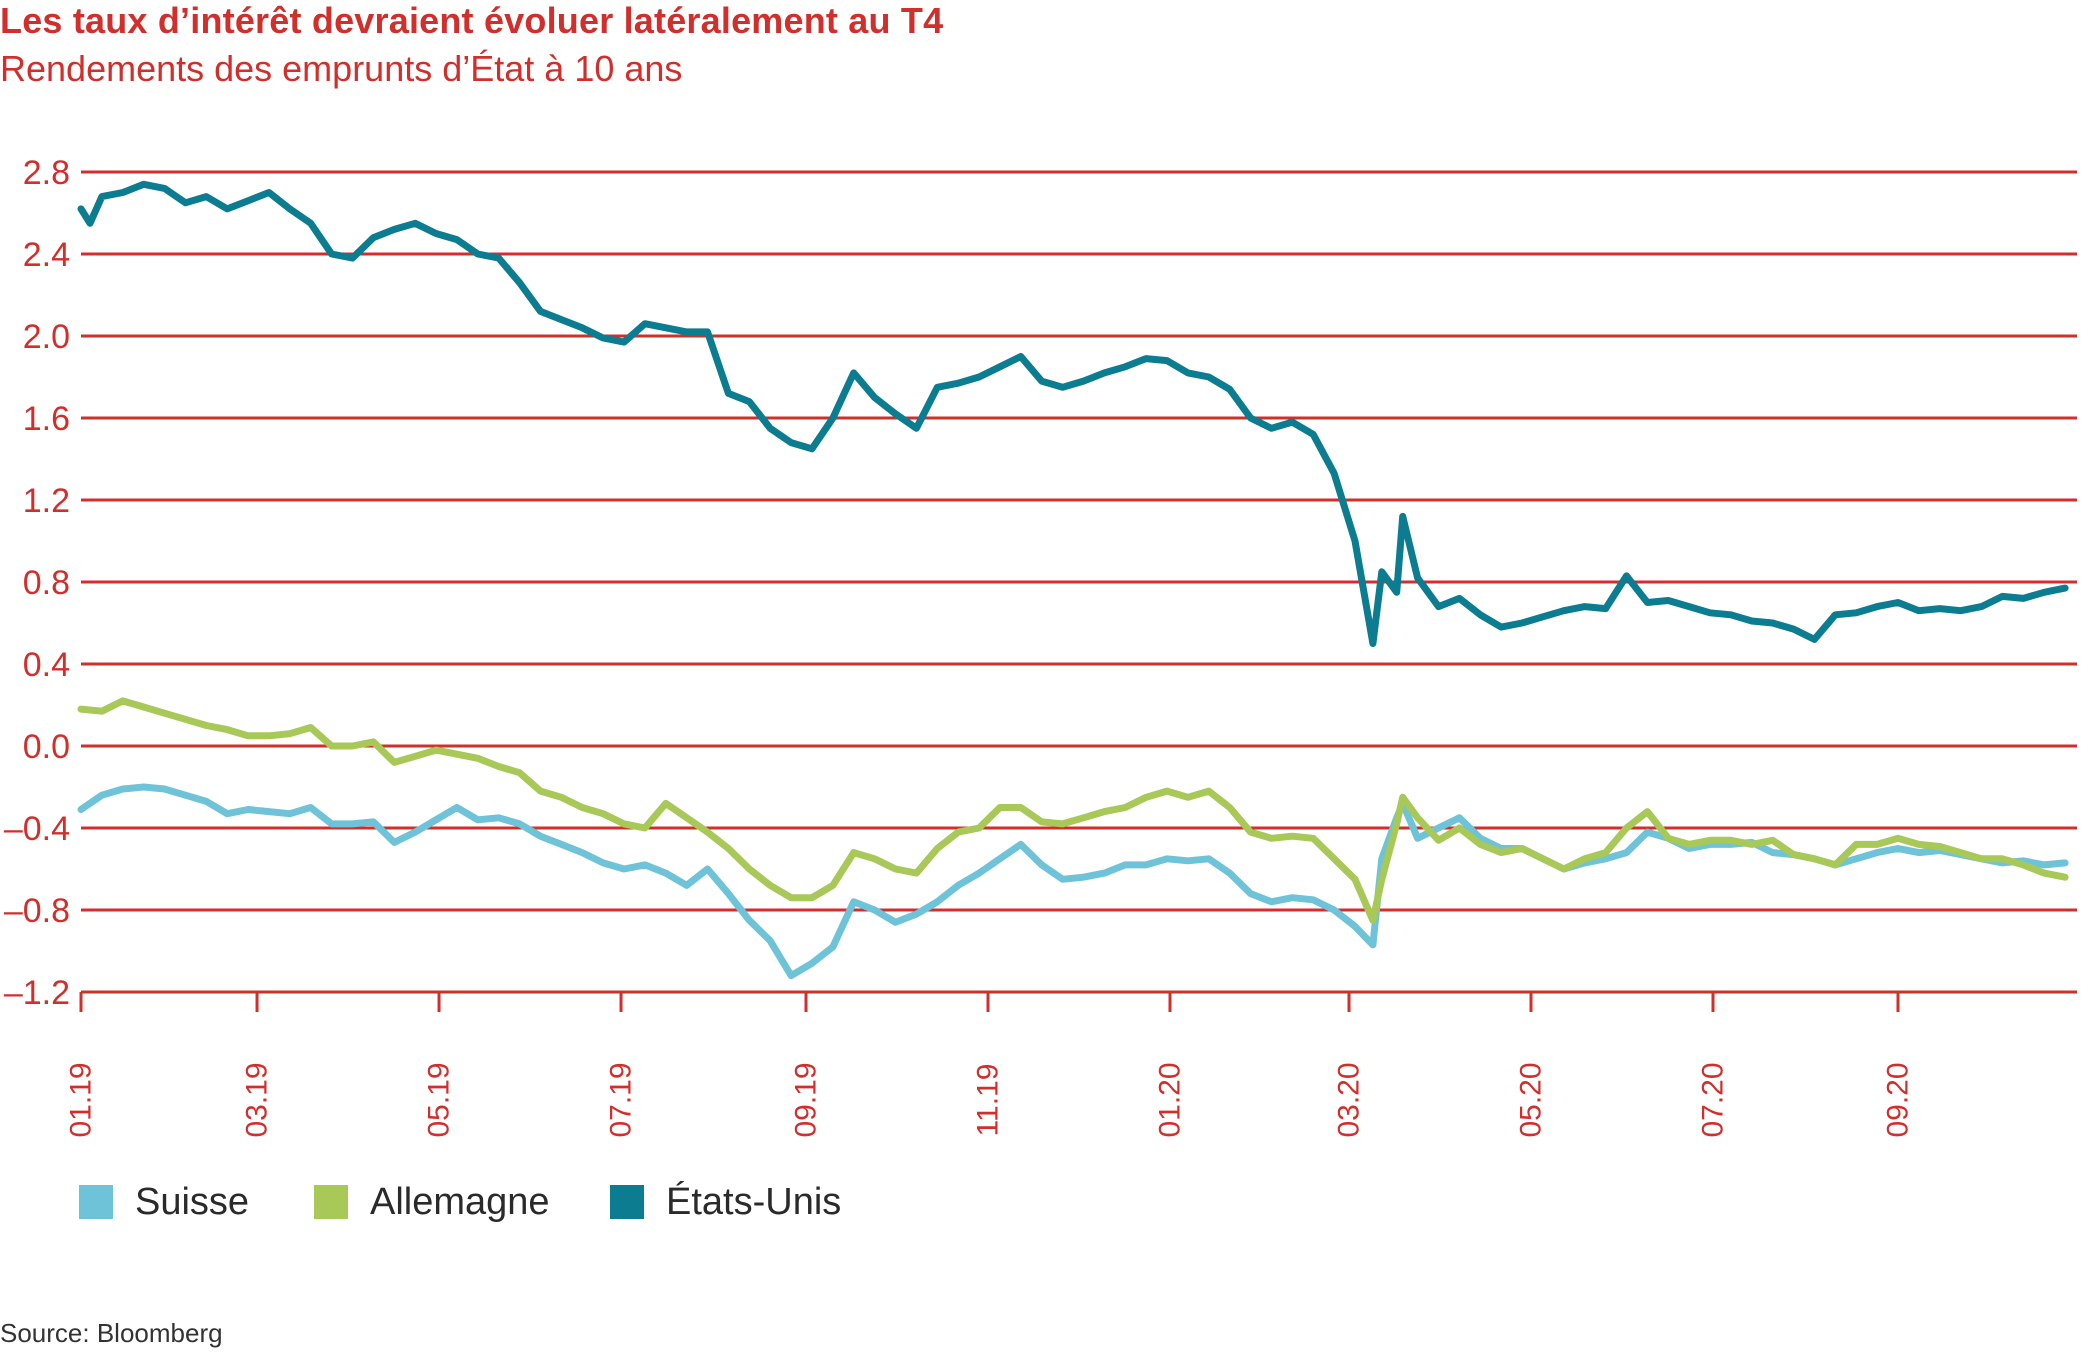 The width and height of the screenshot is (2081, 1354). What do you see at coordinates (806, 1099) in the screenshot?
I see `x-tick-label: 09.19` at bounding box center [806, 1099].